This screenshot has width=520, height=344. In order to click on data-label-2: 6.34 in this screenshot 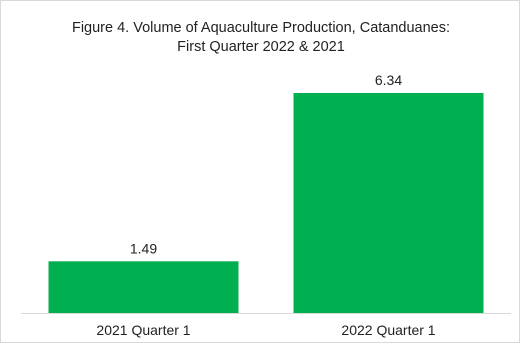, I will do `click(388, 80)`.